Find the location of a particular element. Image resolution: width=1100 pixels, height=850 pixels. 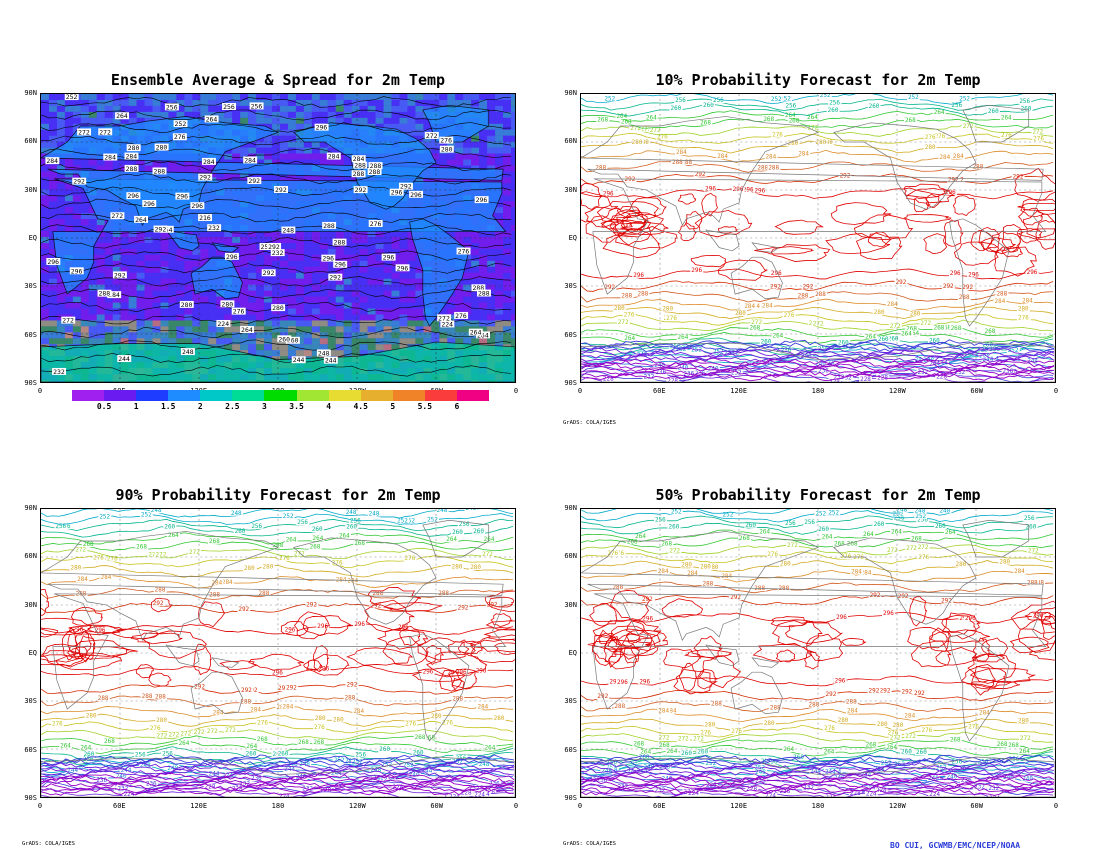

svg-text: 284 is located at coordinates (856, 572).